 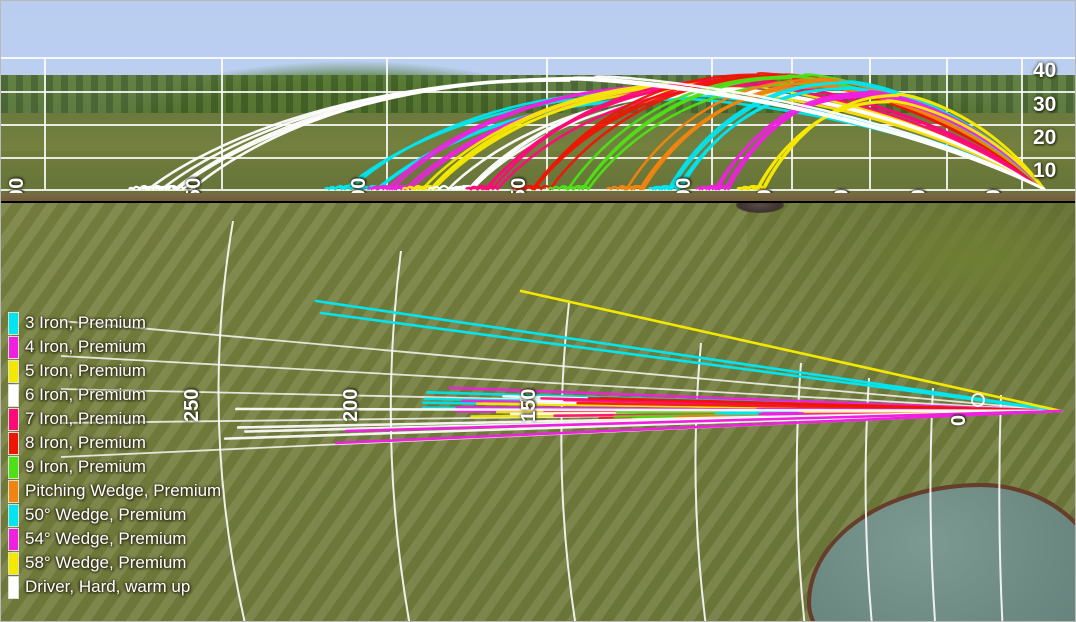 What do you see at coordinates (85, 466) in the screenshot?
I see `legend-item-label: 9 Iron, Premium` at bounding box center [85, 466].